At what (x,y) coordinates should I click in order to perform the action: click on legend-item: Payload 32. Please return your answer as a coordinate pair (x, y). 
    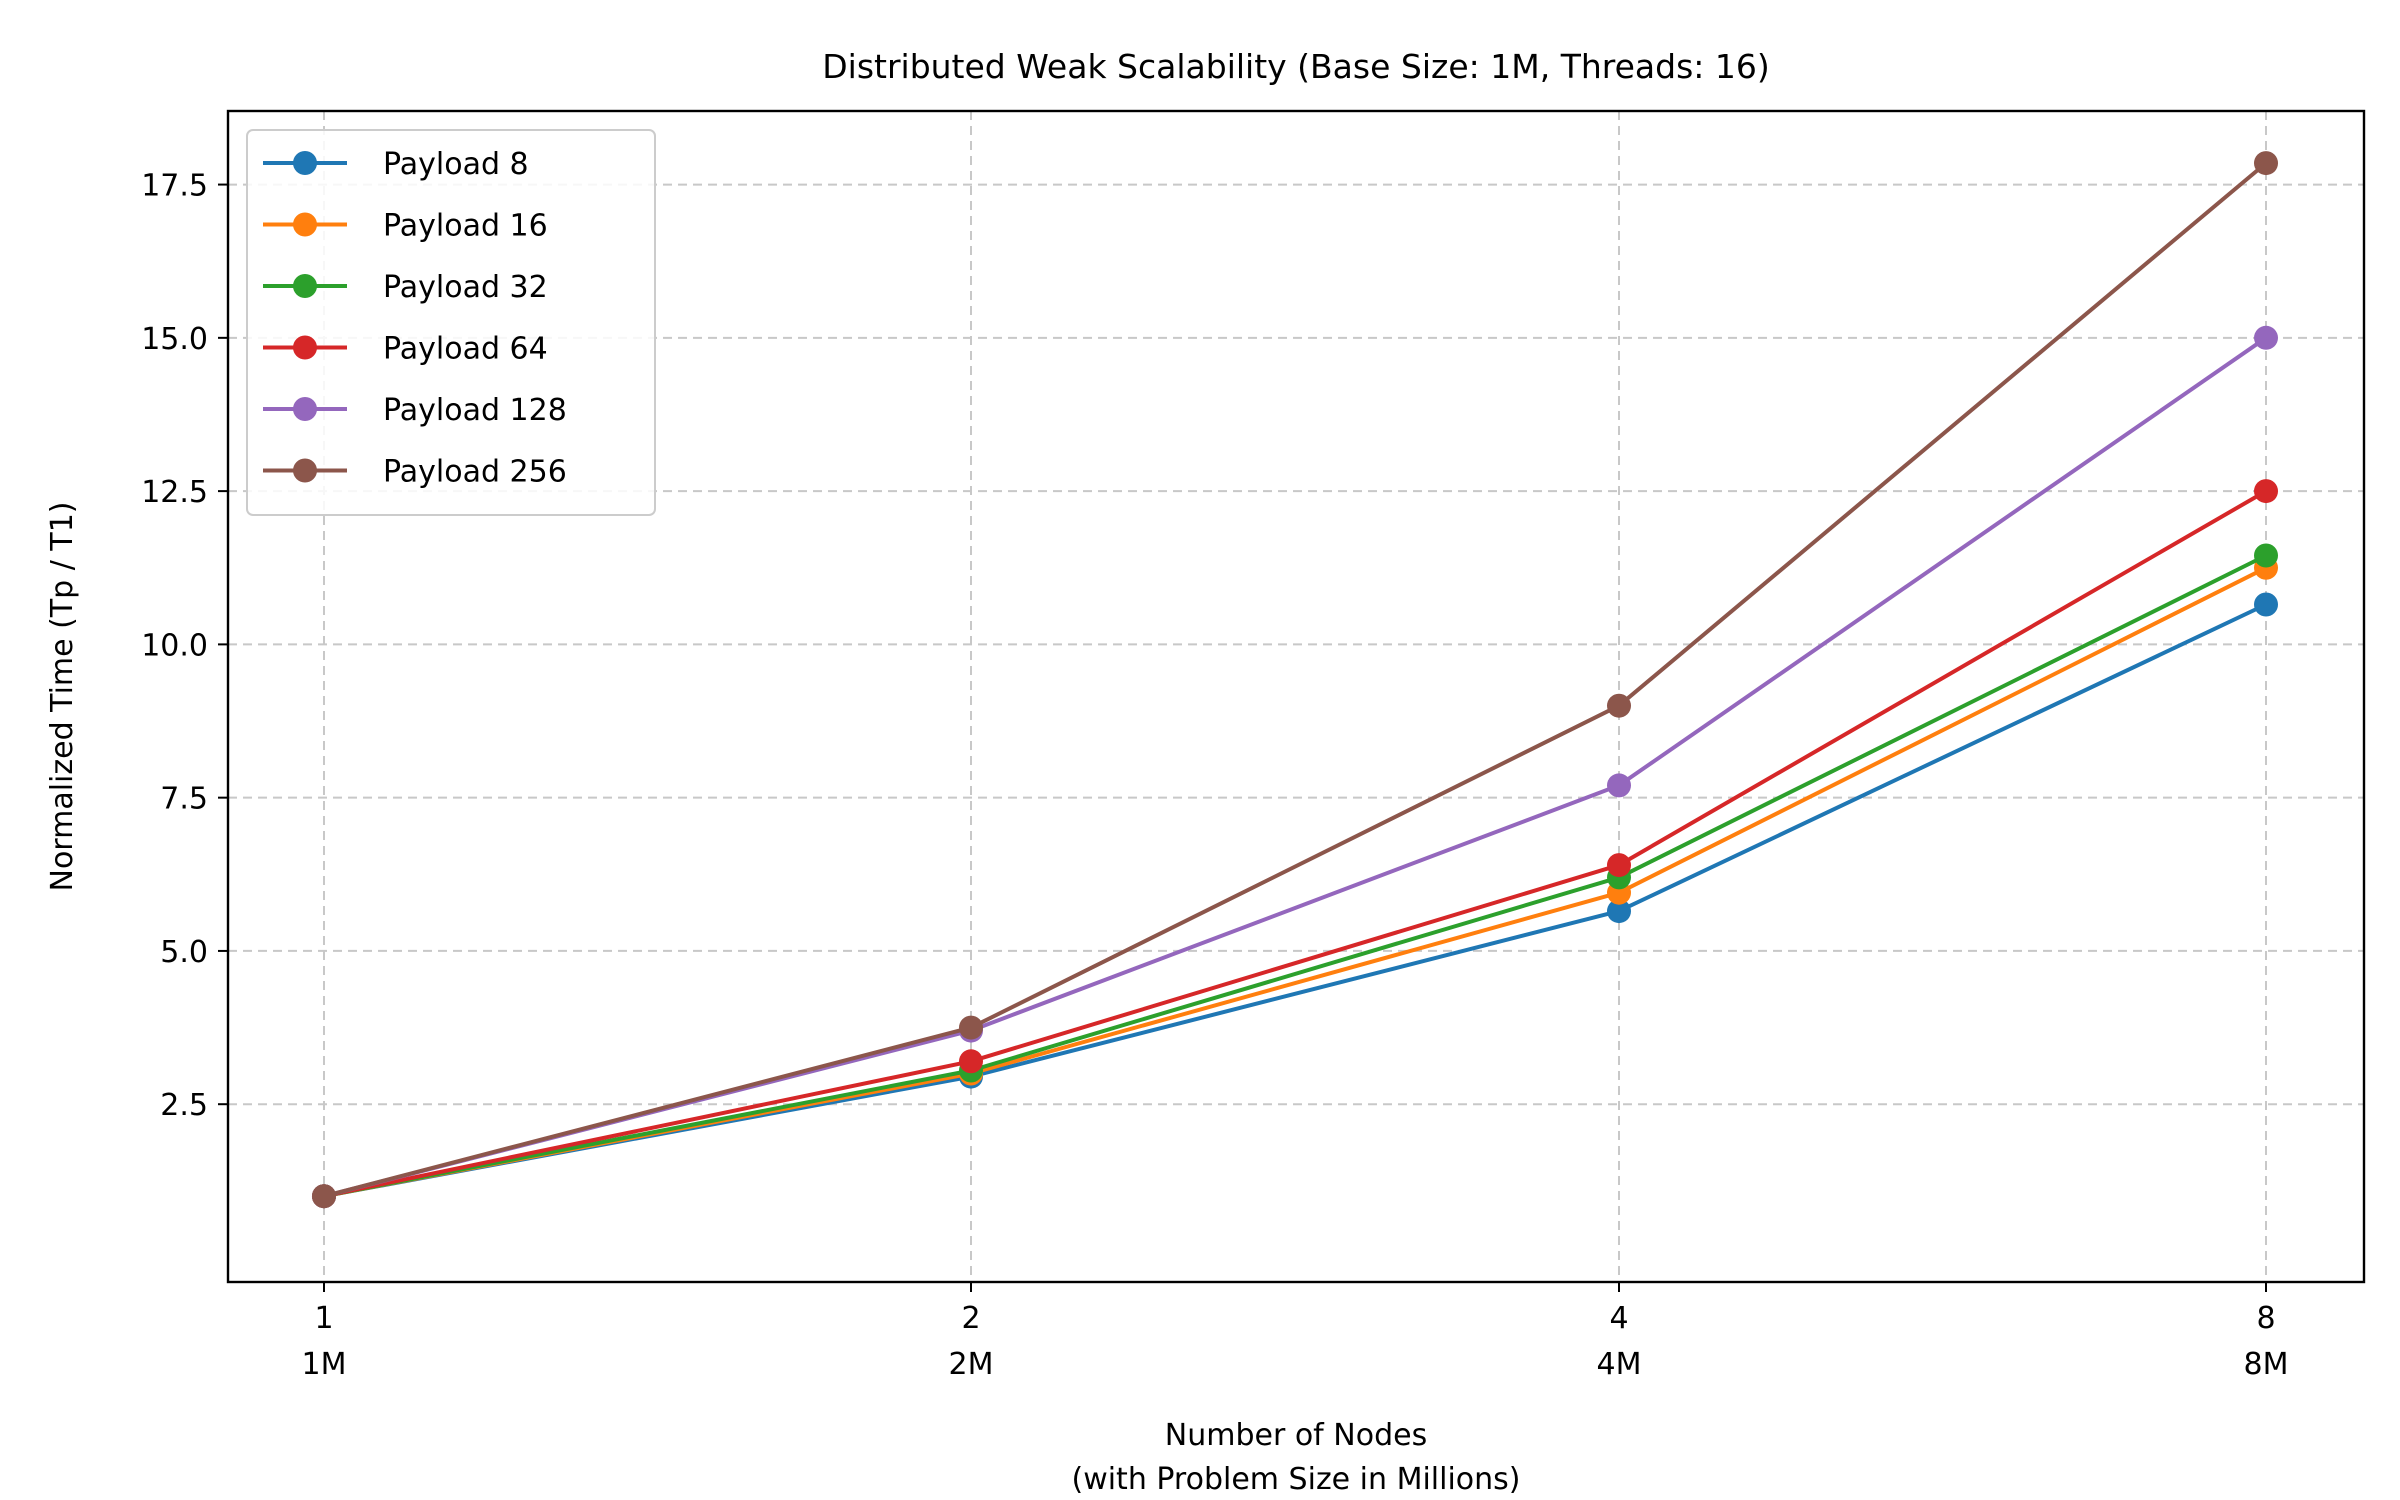
    Looking at the image, I should click on (405, 287).